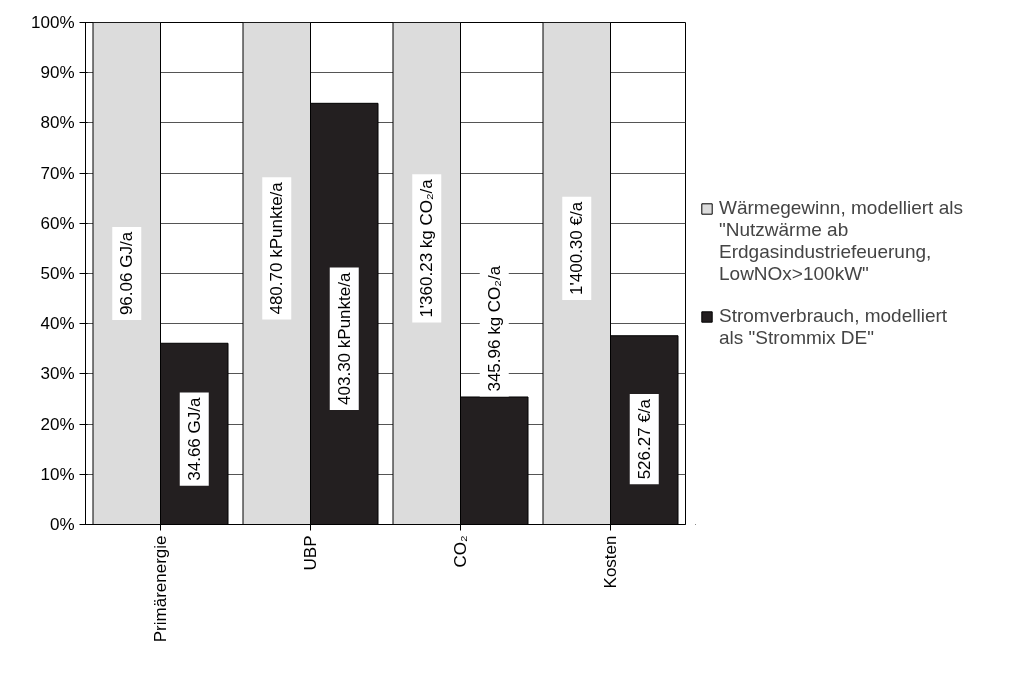  I want to click on y-tick-label: 90%, so click(57, 73).